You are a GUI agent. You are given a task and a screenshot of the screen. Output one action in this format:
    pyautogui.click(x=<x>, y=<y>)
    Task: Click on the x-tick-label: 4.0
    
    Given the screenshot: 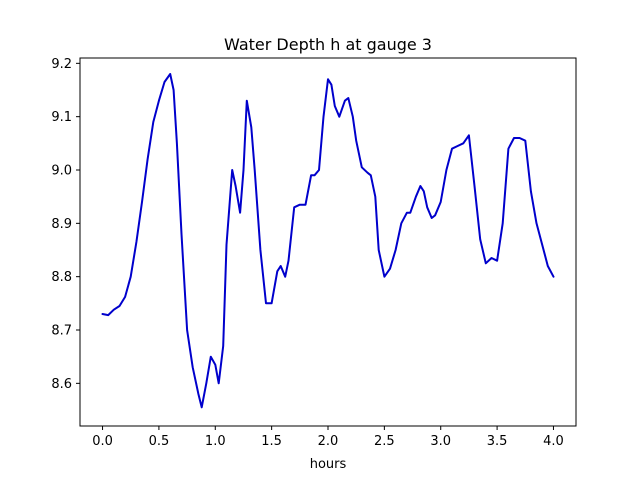 What is the action you would take?
    pyautogui.click(x=553, y=441)
    